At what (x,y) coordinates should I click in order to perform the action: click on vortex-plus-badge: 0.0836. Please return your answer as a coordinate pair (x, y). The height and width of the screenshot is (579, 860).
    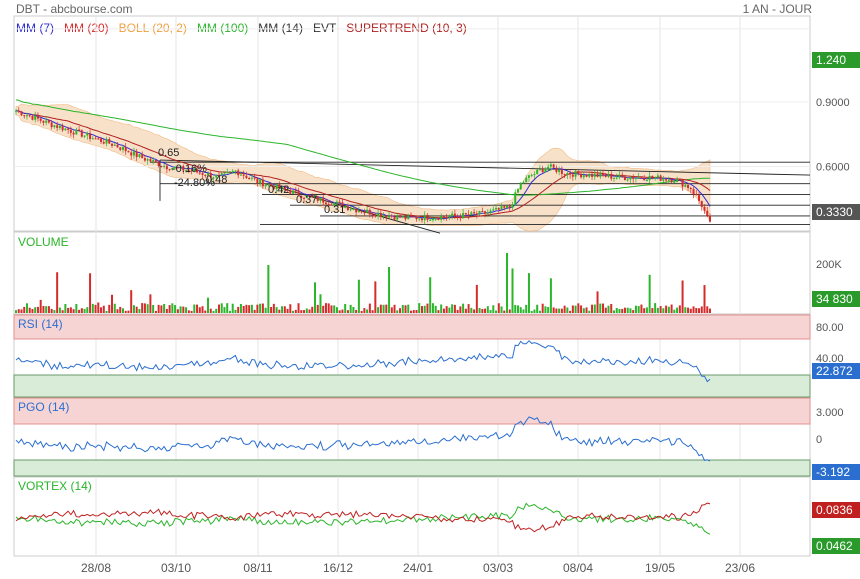
    Looking at the image, I should click on (834, 510).